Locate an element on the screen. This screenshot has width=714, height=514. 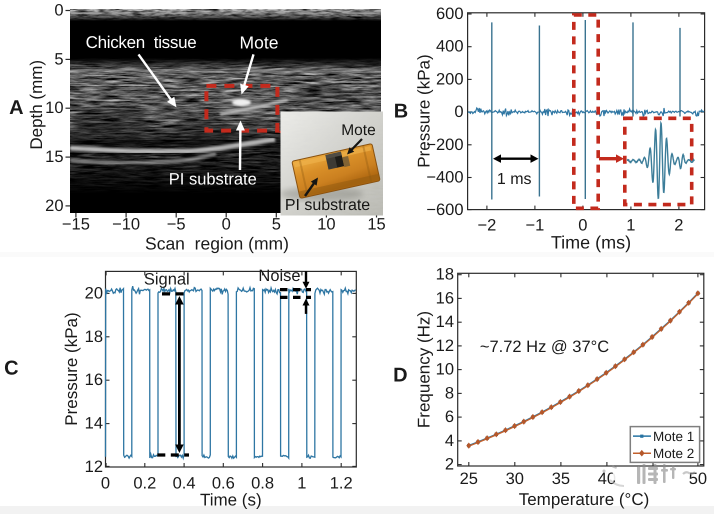
svg-text: 0.4 is located at coordinates (184, 484).